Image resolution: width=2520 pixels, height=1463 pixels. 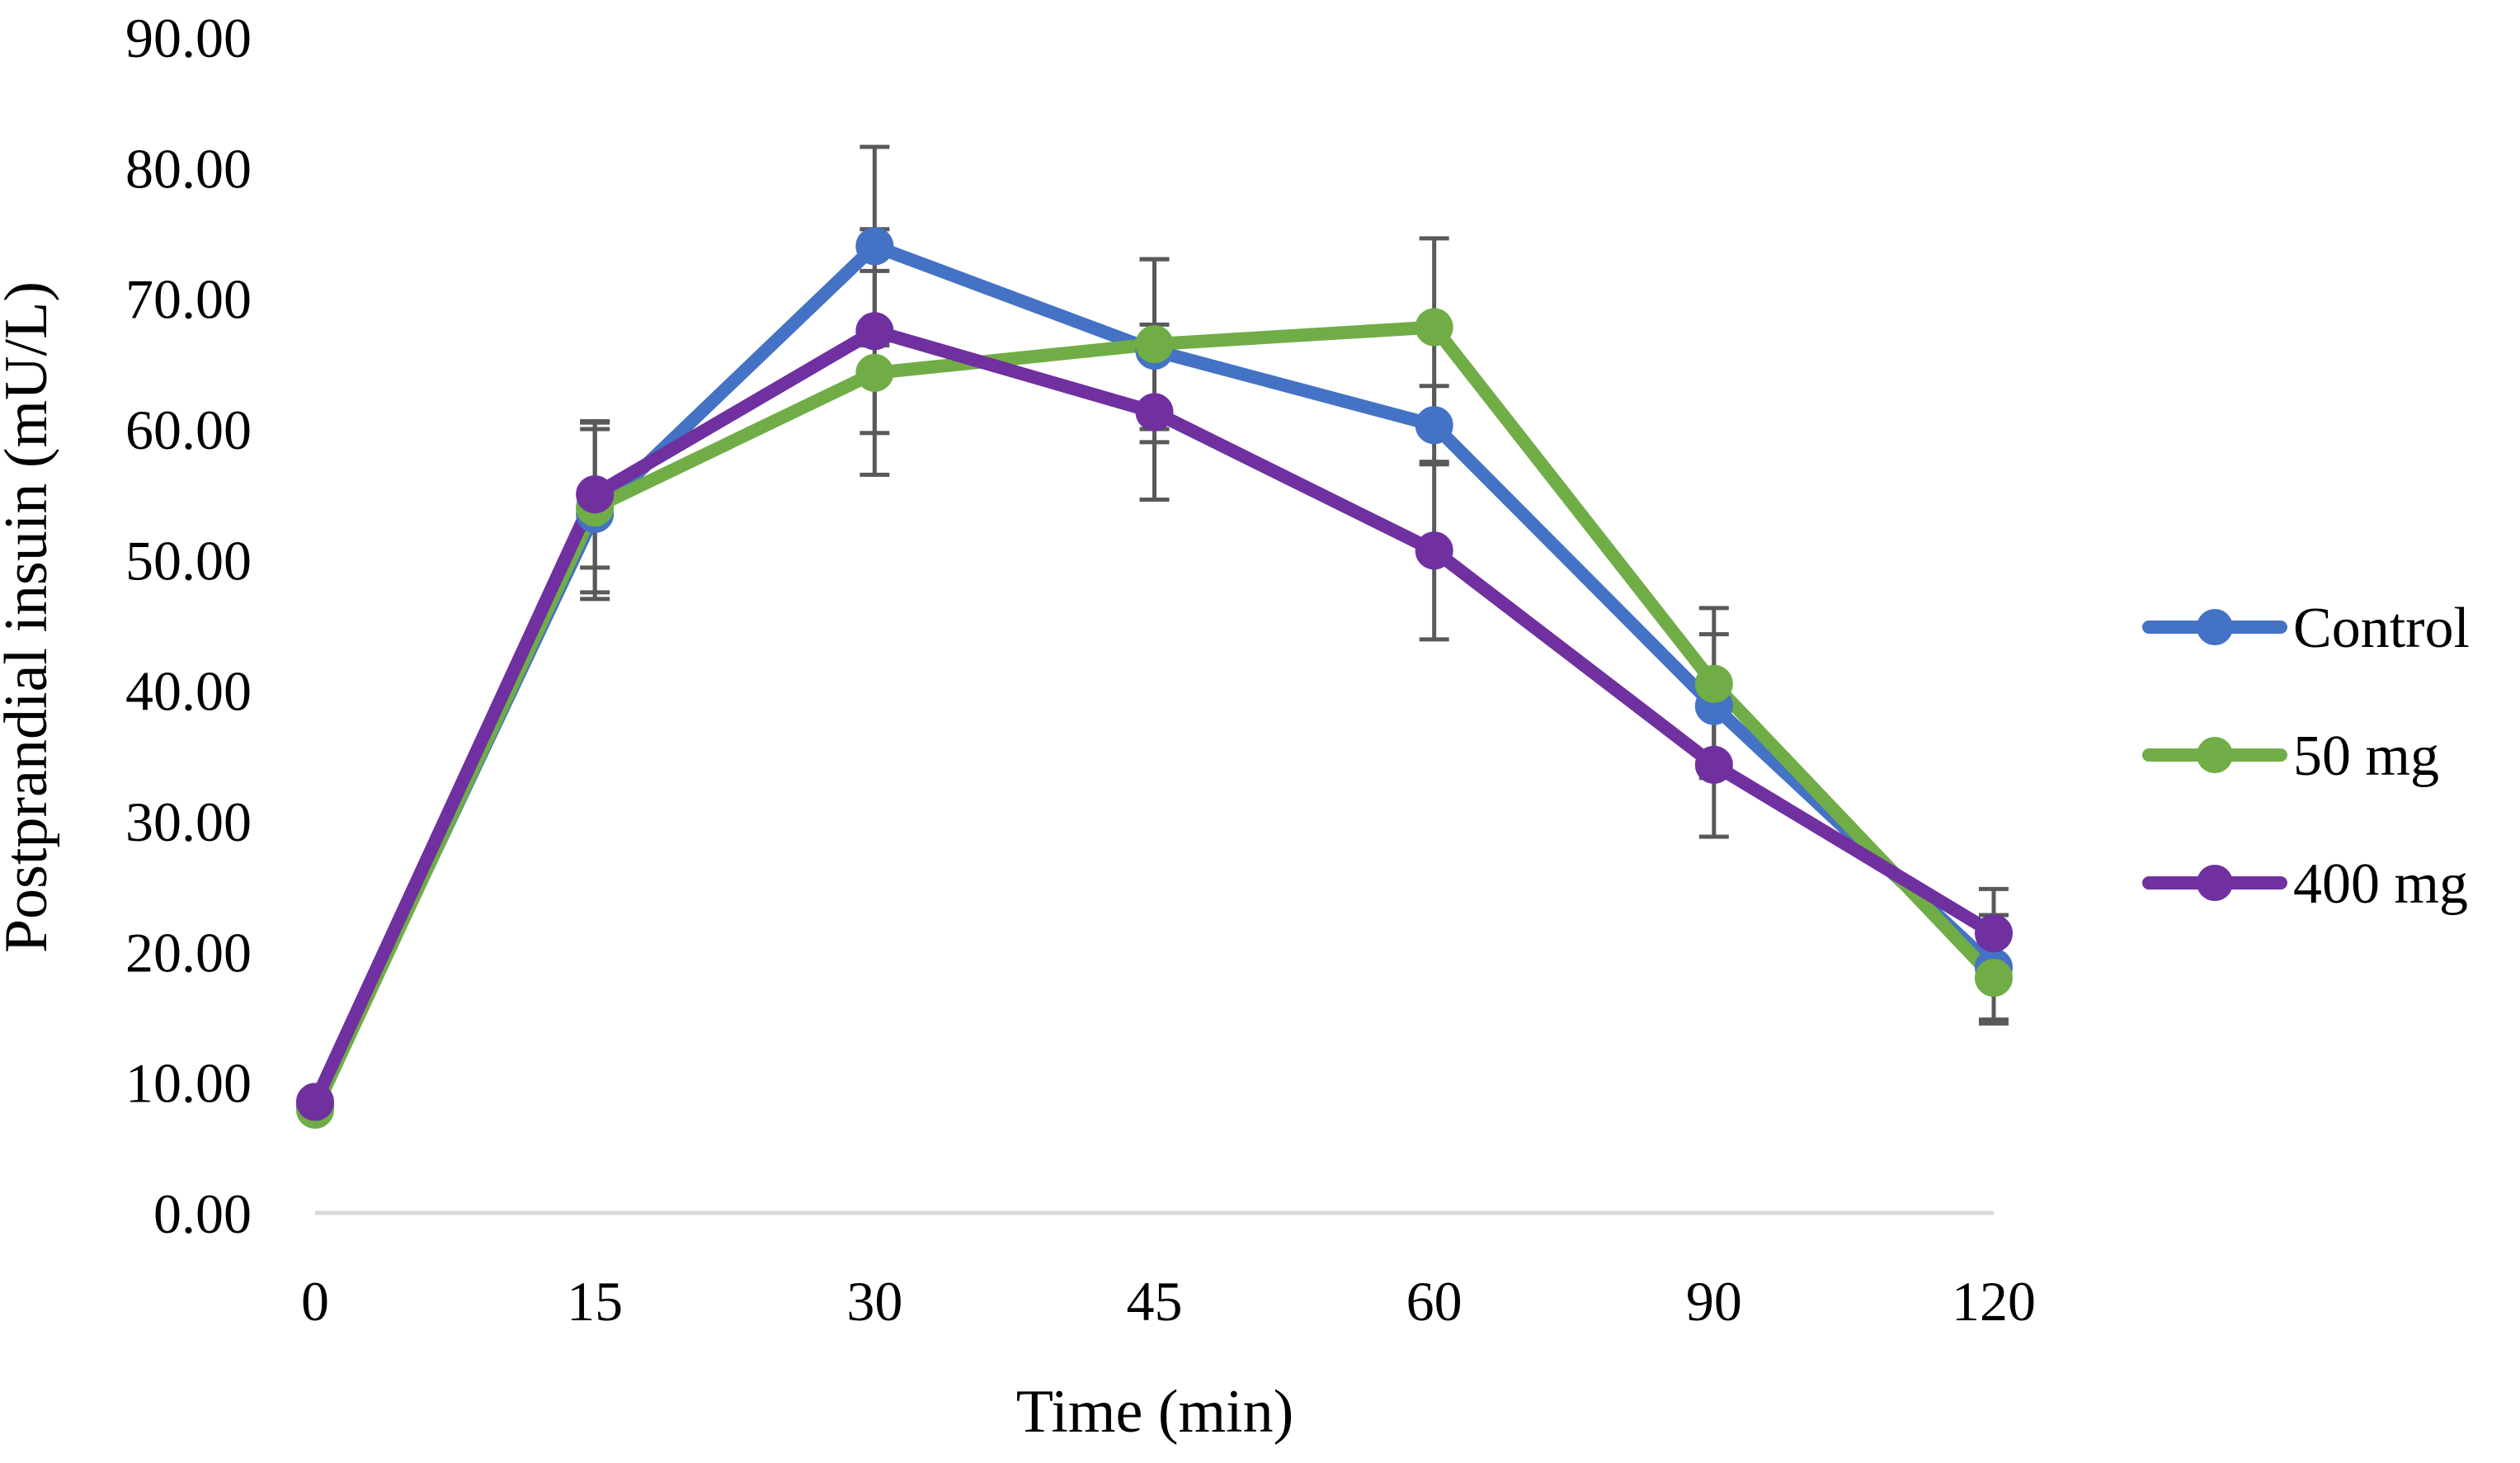 What do you see at coordinates (2381, 628) in the screenshot?
I see `legend-label: Control` at bounding box center [2381, 628].